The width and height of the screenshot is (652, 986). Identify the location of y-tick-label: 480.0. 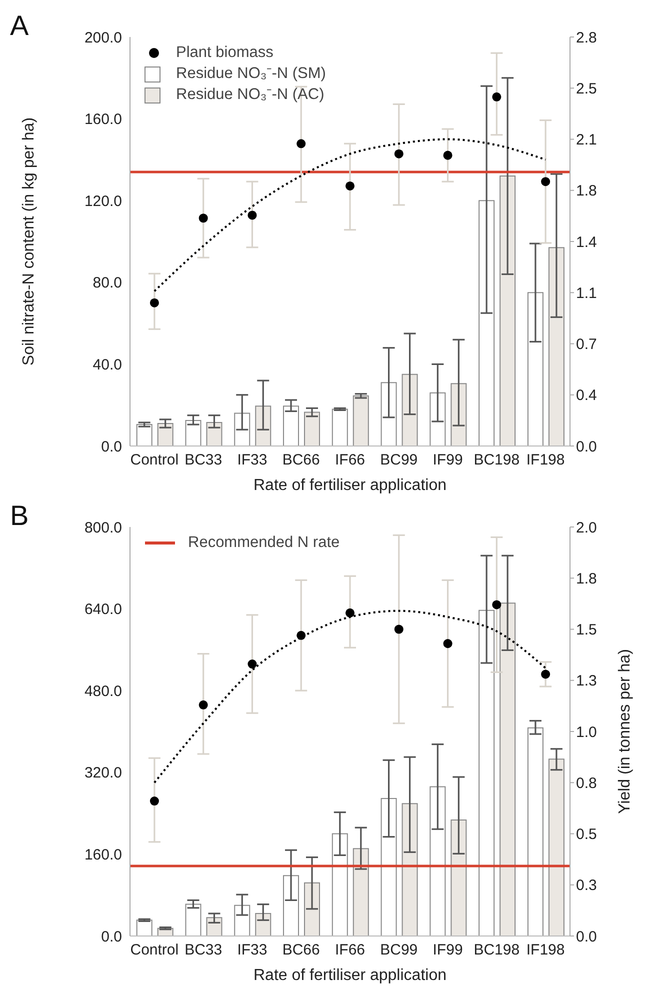
(103, 691).